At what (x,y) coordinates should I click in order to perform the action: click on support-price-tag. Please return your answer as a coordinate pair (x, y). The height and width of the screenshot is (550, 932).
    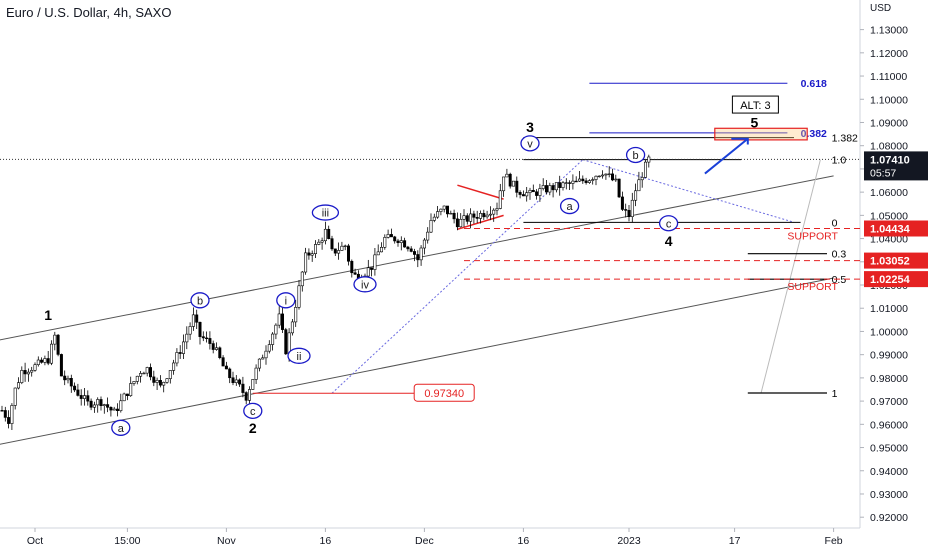
    Looking at the image, I should click on (896, 228).